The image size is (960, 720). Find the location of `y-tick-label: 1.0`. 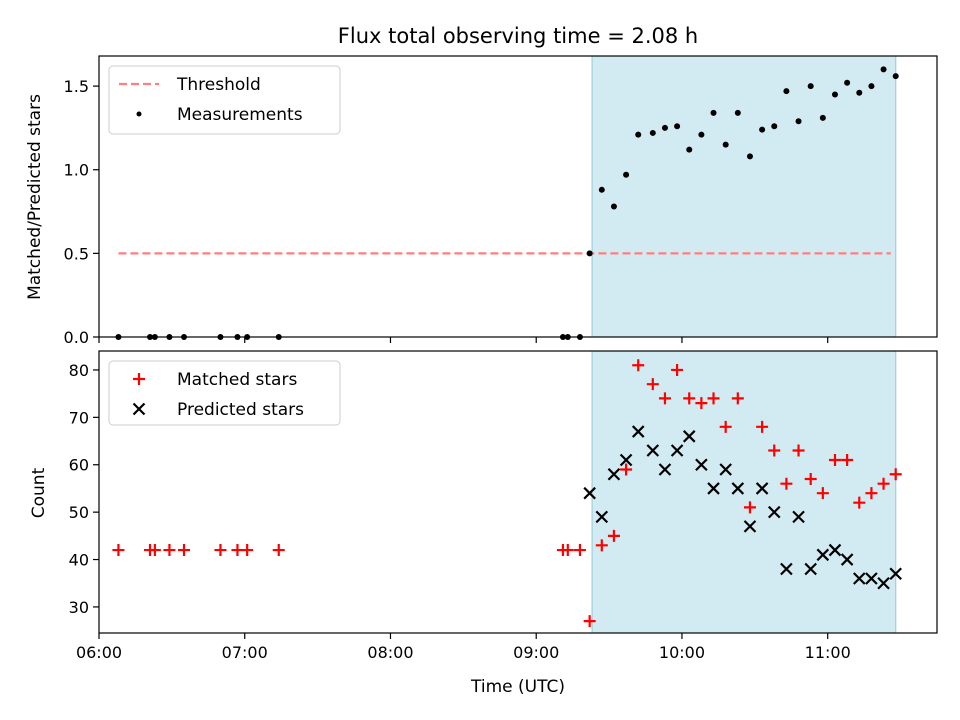

y-tick-label: 1.0 is located at coordinates (76, 170).